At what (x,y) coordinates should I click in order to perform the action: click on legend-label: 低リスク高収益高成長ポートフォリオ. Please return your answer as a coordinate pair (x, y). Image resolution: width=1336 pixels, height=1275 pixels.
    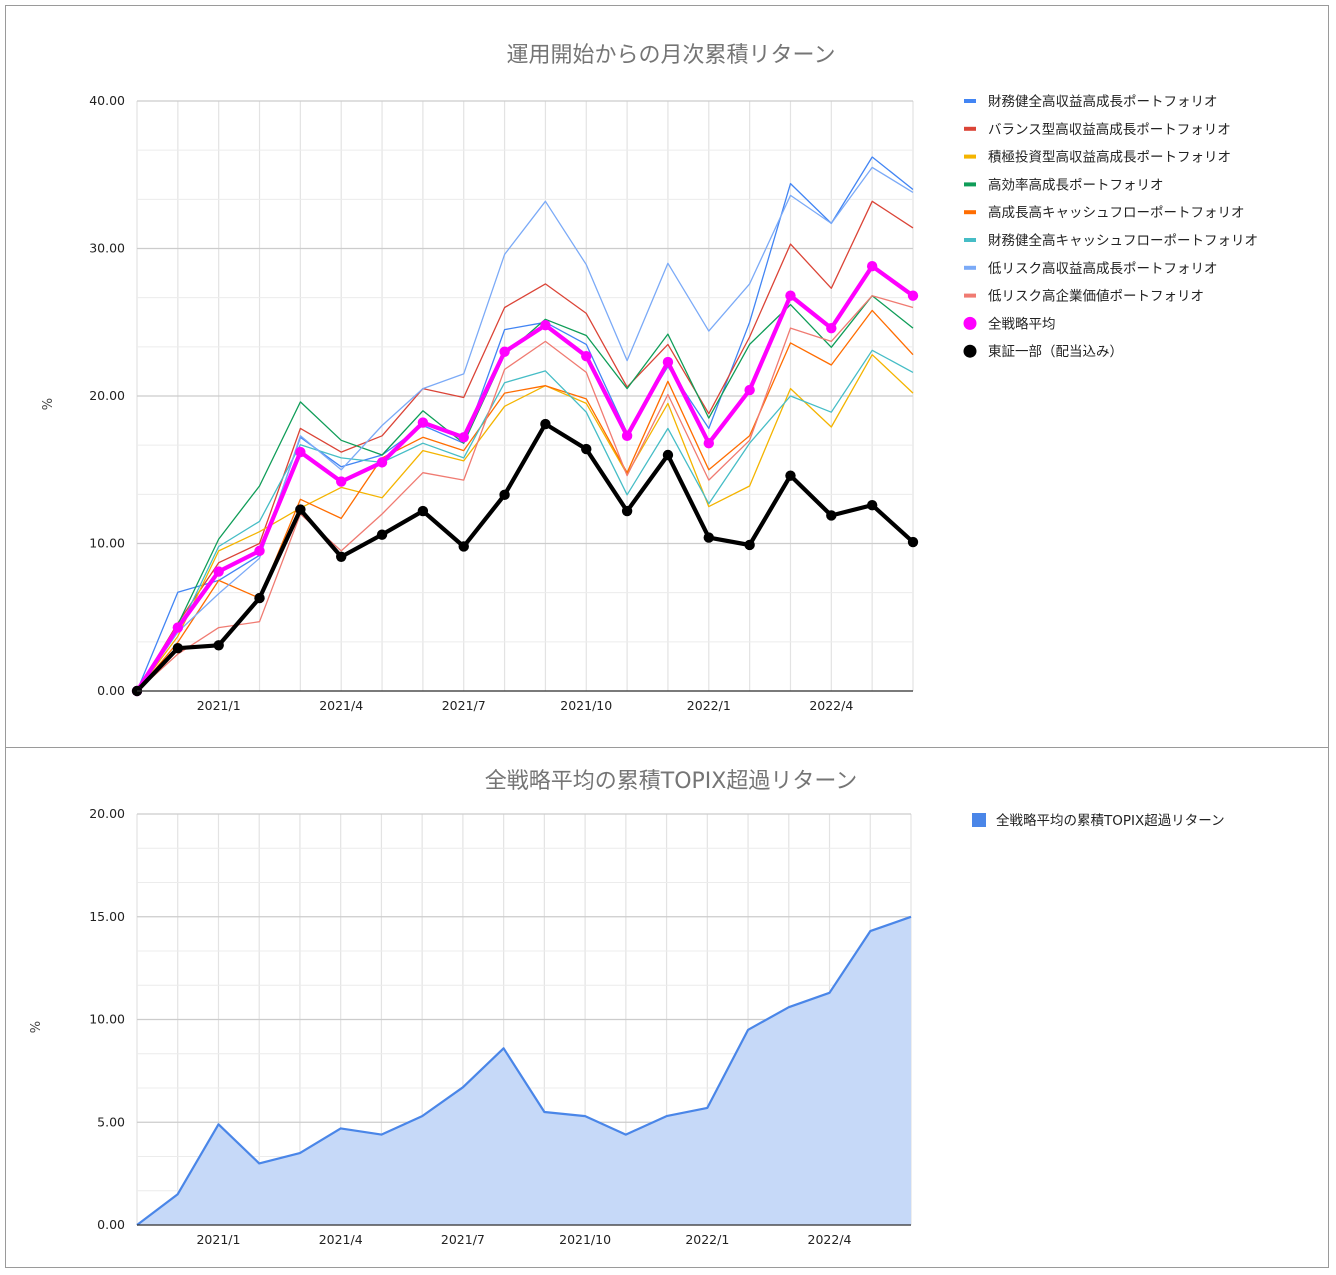
    Looking at the image, I should click on (1103, 268).